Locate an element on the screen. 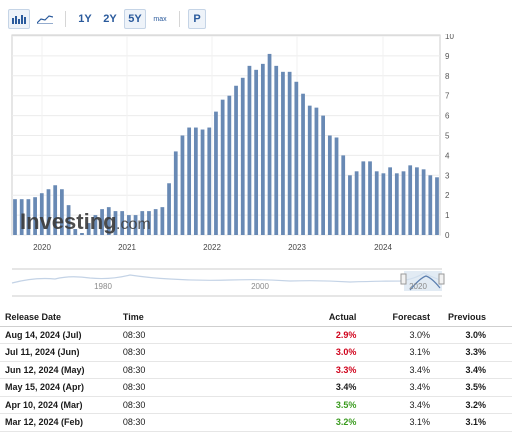  toolbar-divider is located at coordinates (179, 19).